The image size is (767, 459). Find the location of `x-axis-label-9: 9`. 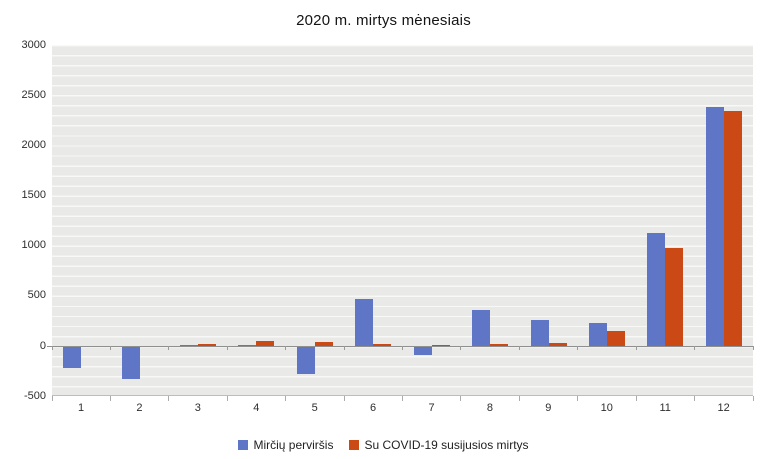

x-axis-label-9: 9 is located at coordinates (548, 408).